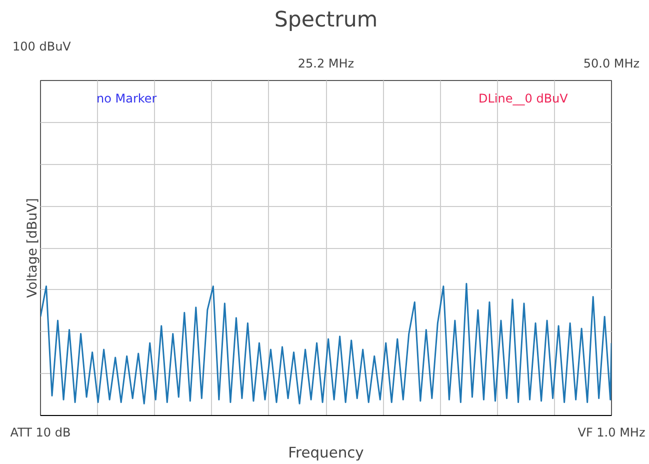 This screenshot has height=464, width=649. I want to click on x-tick-label: 25.2 MHz, so click(326, 63).